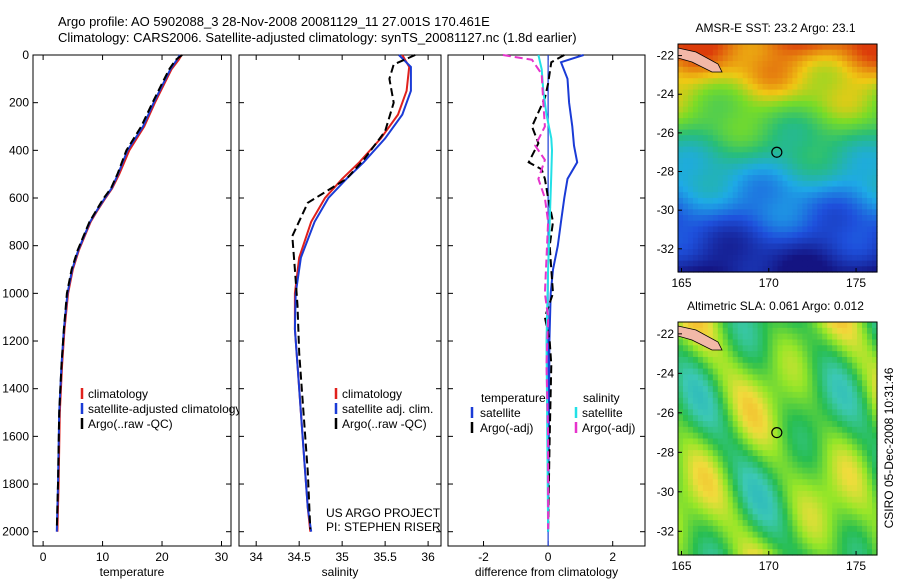  What do you see at coordinates (500, 413) in the screenshot?
I see `legend-entry: satellite` at bounding box center [500, 413].